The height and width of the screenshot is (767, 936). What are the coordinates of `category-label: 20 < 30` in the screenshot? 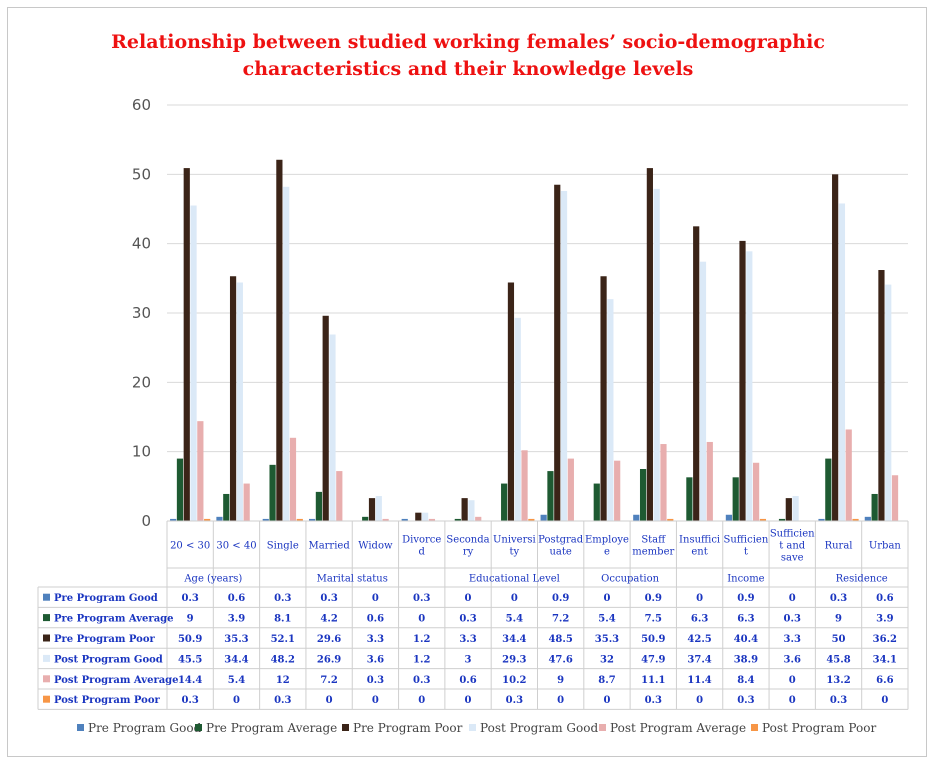 It's located at (190, 546).